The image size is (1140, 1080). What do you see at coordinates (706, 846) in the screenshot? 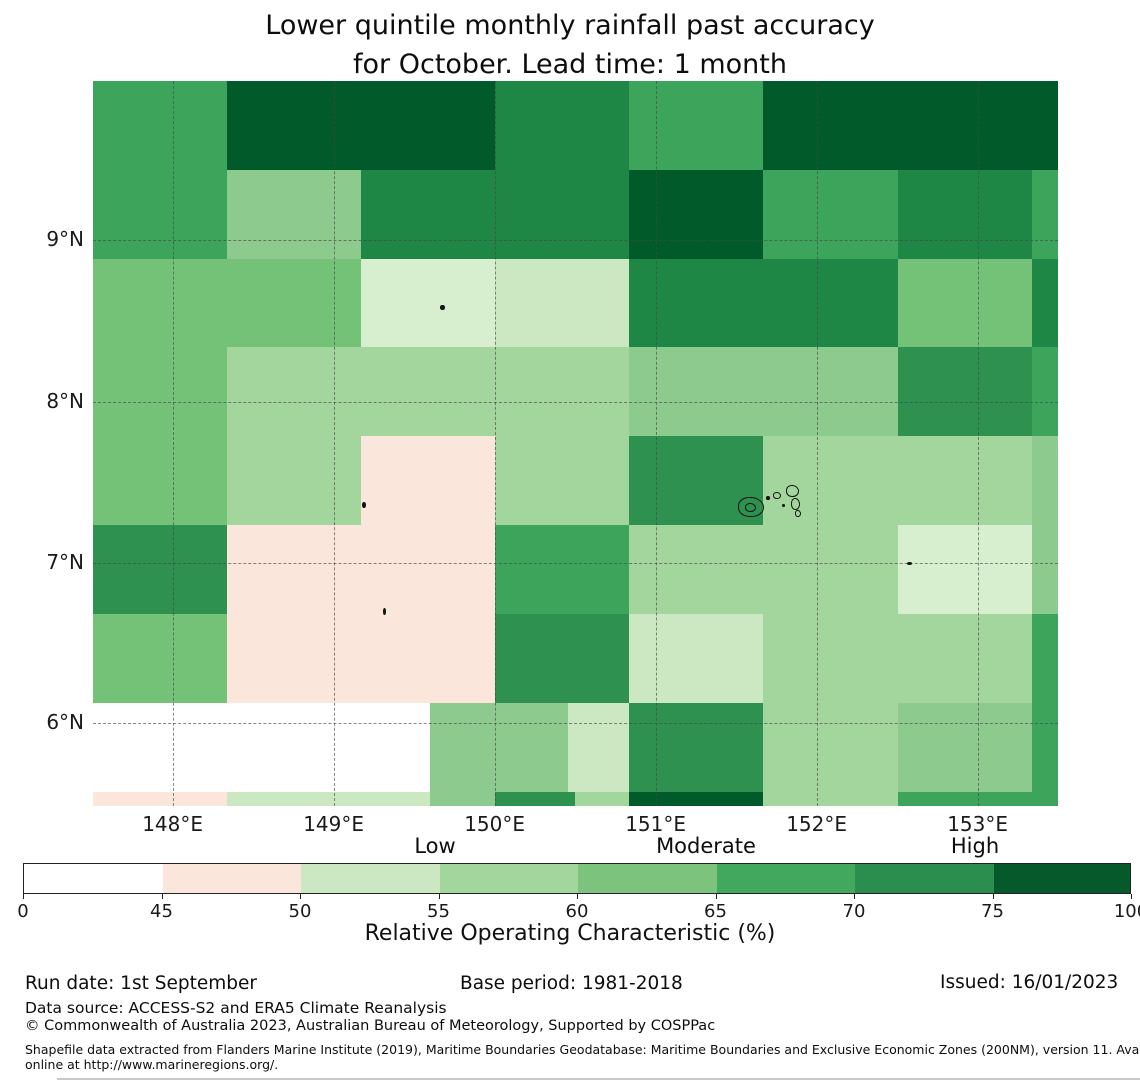
I see `colorbar-category-label: Moderate` at bounding box center [706, 846].